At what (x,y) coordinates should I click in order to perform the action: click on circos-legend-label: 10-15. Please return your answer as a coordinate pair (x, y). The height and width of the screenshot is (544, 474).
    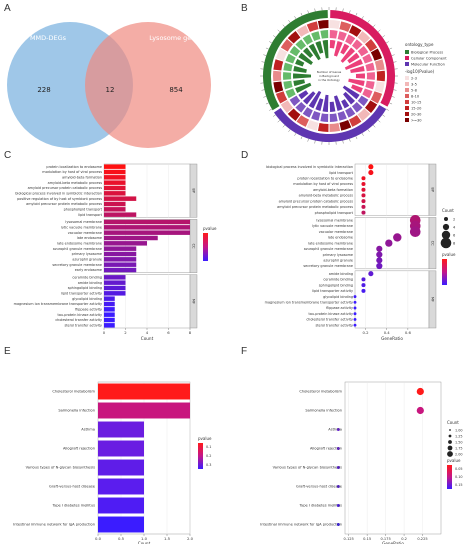
    Looking at the image, I should click on (416, 103).